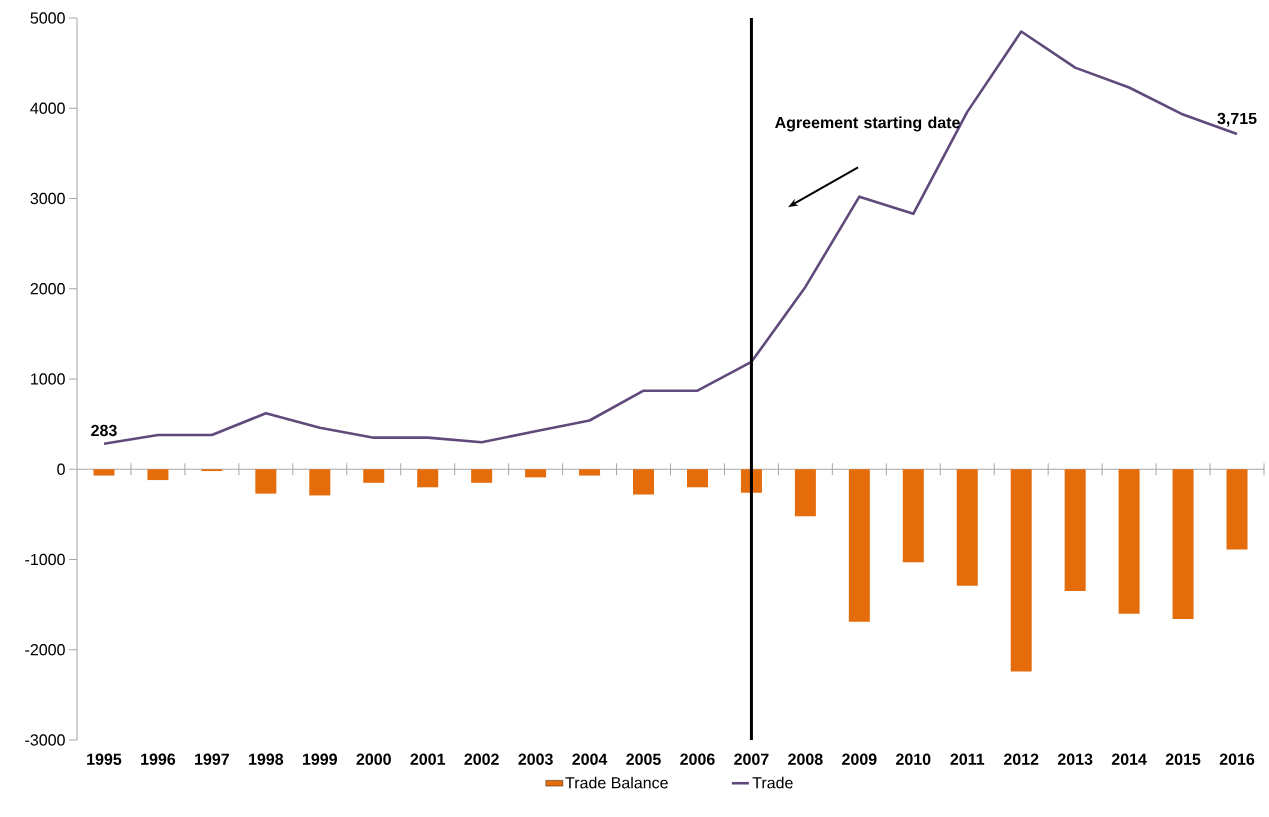 Image resolution: width=1269 pixels, height=817 pixels. Describe the element at coordinates (48, 379) in the screenshot. I see `y-tick-label: 1000` at that location.